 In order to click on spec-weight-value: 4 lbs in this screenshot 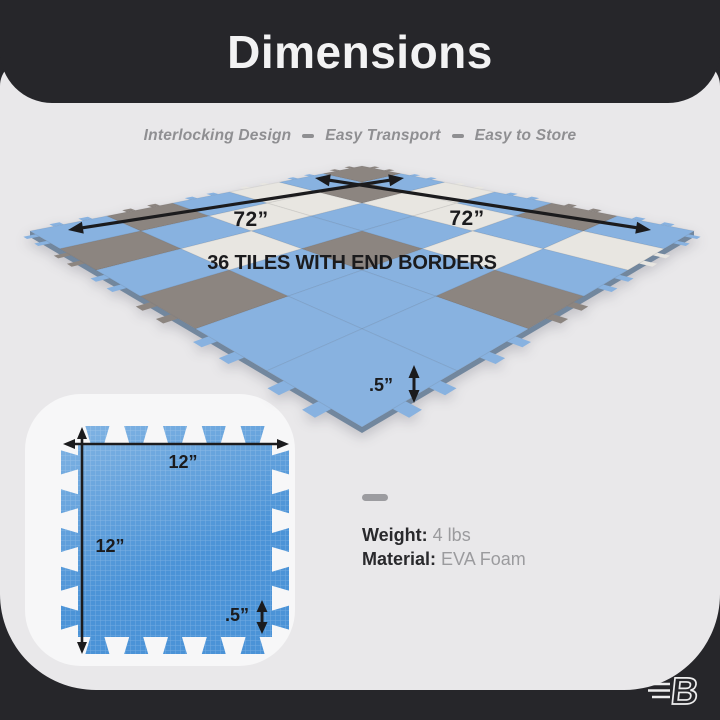, I will do `click(451, 535)`.